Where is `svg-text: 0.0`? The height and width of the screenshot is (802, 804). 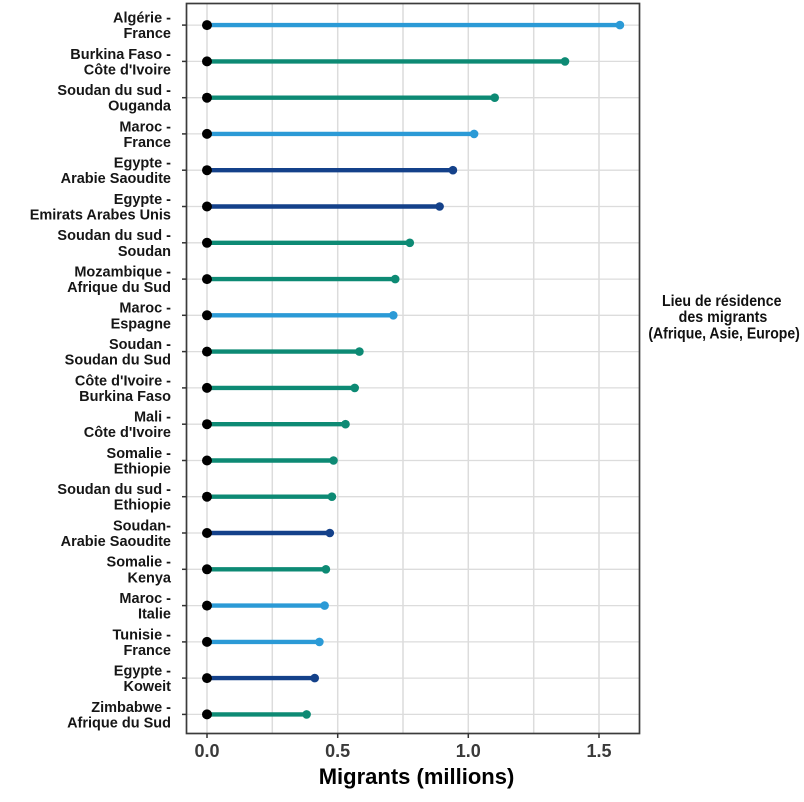 svg-text: 0.0 is located at coordinates (206, 751).